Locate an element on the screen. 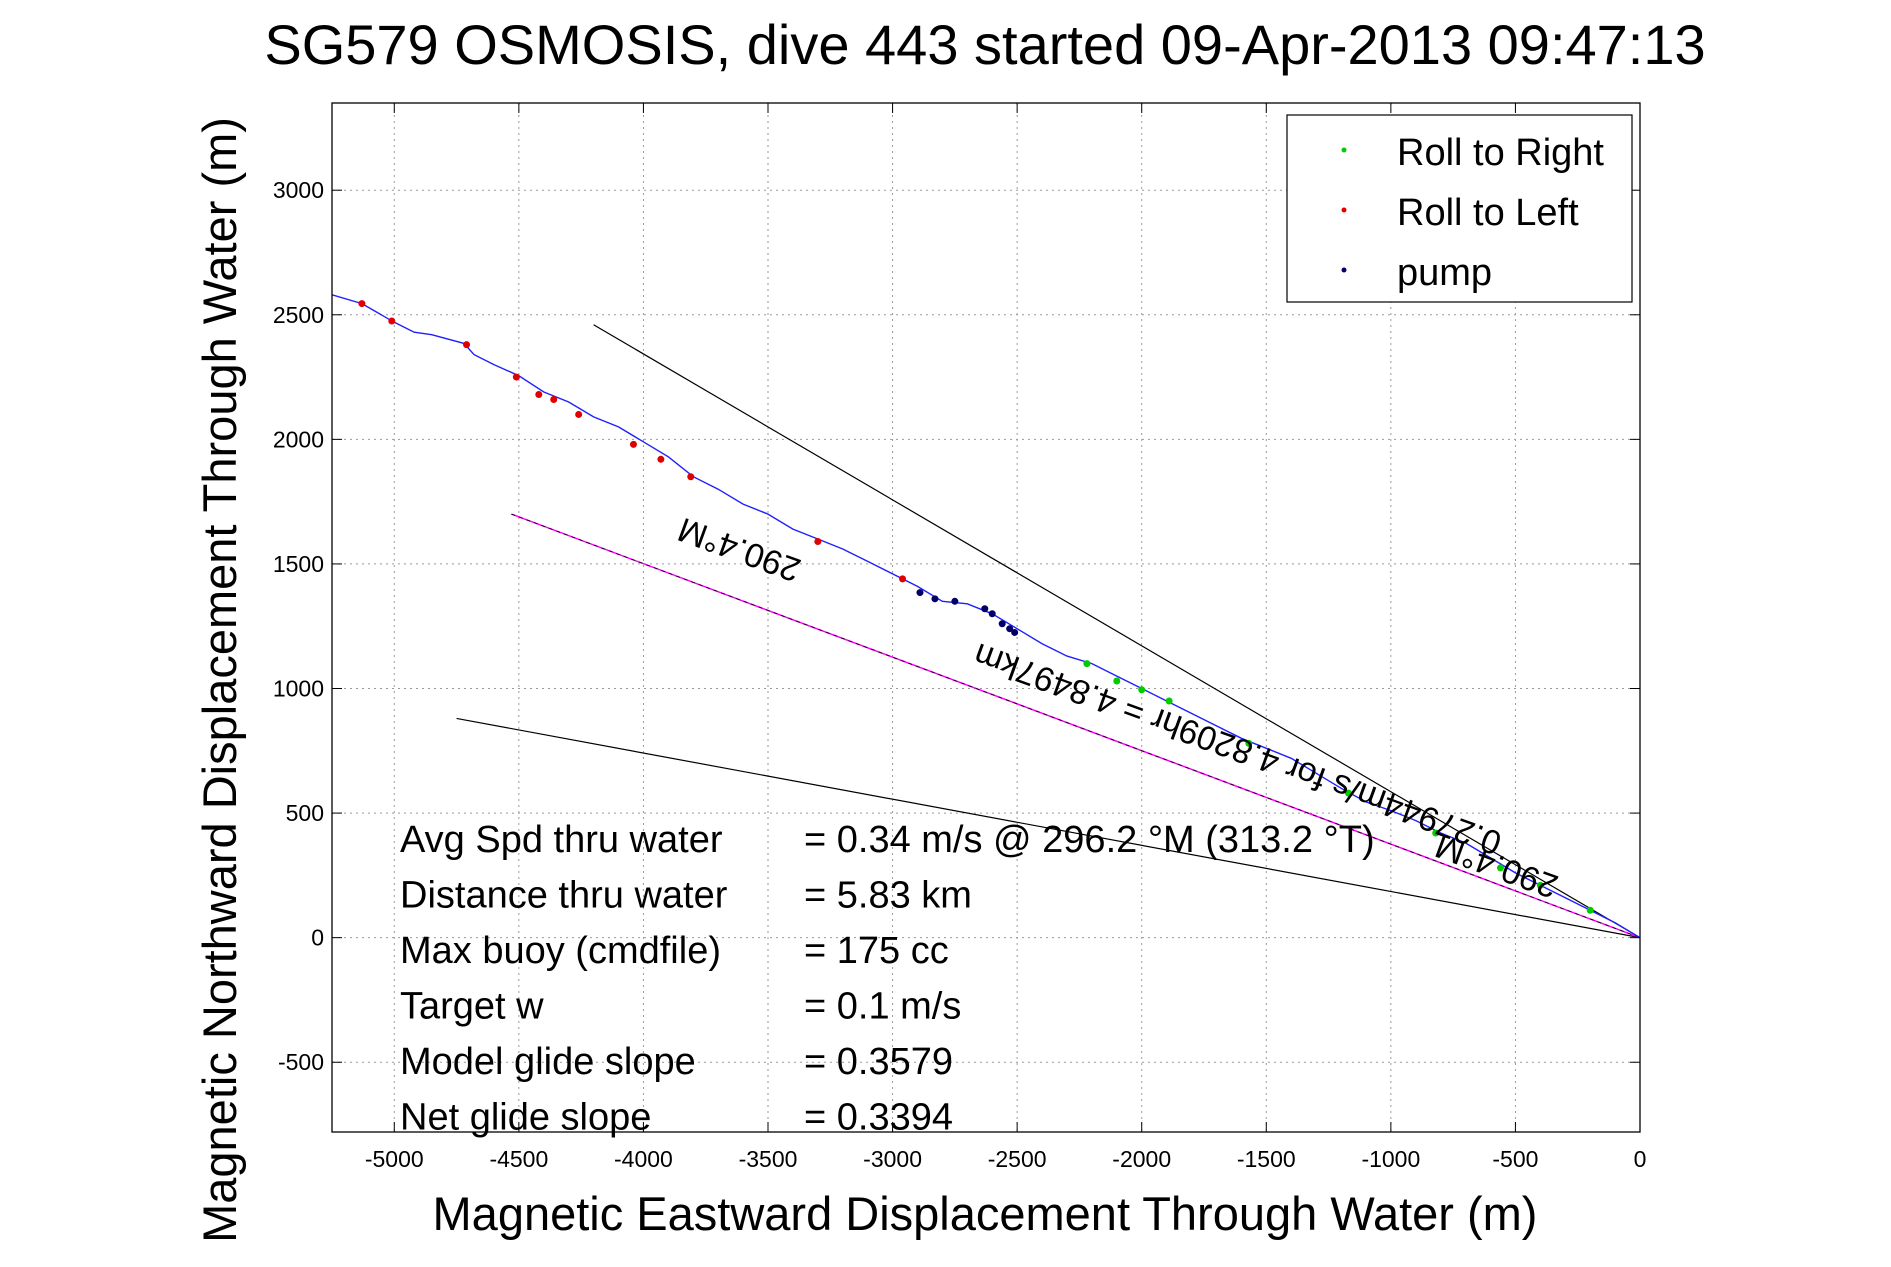  y-tick-label: 1000 is located at coordinates (298, 689).